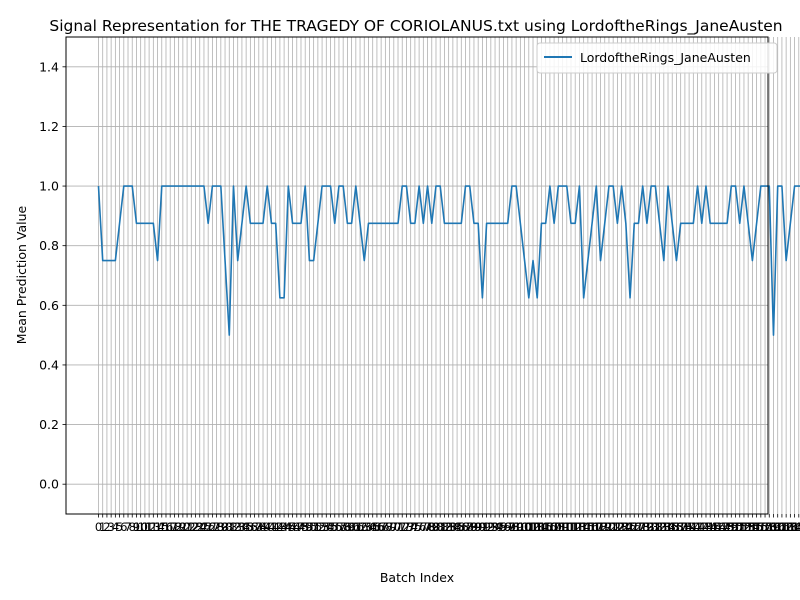 The height and width of the screenshot is (600, 800). Describe the element at coordinates (364, 527) in the screenshot. I see `x-tick-label: 63` at that location.